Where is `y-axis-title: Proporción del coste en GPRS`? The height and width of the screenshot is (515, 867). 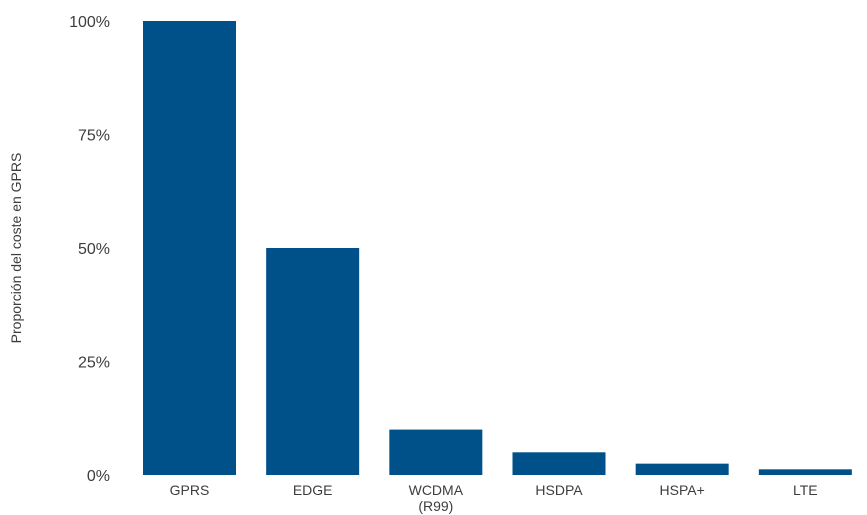
y-axis-title: Proporción del coste en GPRS is located at coordinates (16, 248).